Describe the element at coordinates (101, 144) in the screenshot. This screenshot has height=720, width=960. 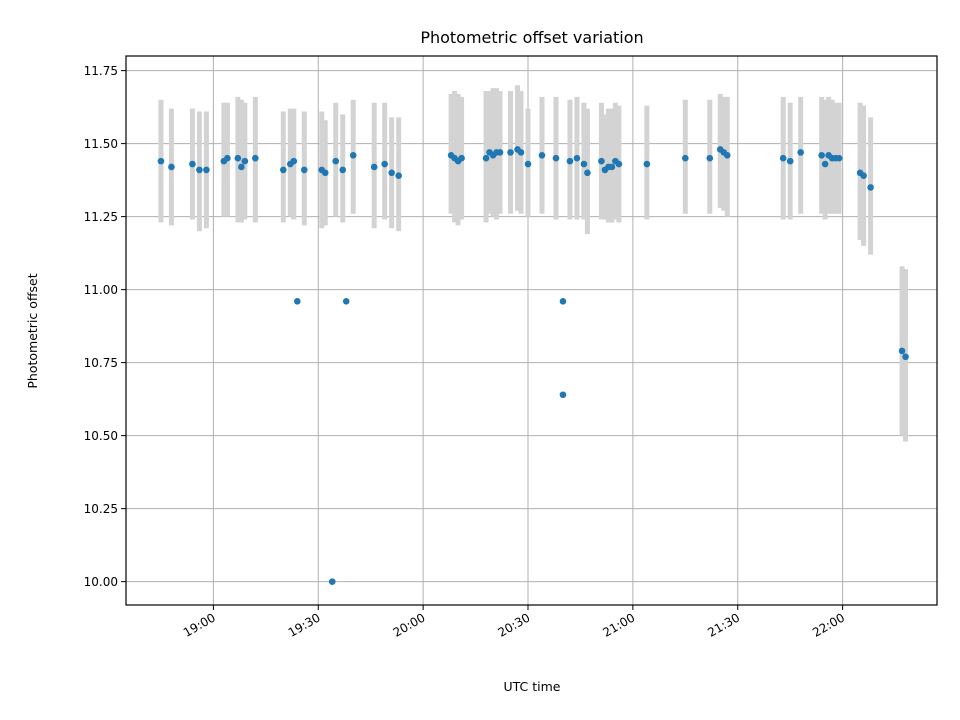
I see `y-tick-label: 11.50` at that location.